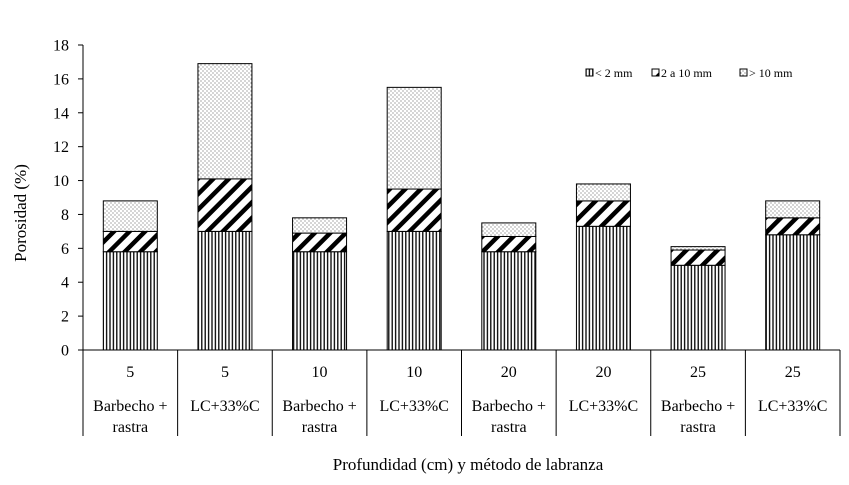 The height and width of the screenshot is (485, 849). I want to click on y-tick-label: 10, so click(61, 181).